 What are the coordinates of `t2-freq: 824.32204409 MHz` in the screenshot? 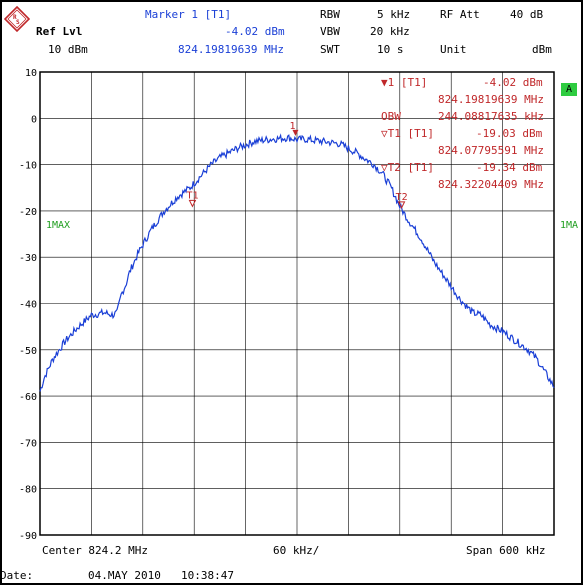 It's located at (491, 184).